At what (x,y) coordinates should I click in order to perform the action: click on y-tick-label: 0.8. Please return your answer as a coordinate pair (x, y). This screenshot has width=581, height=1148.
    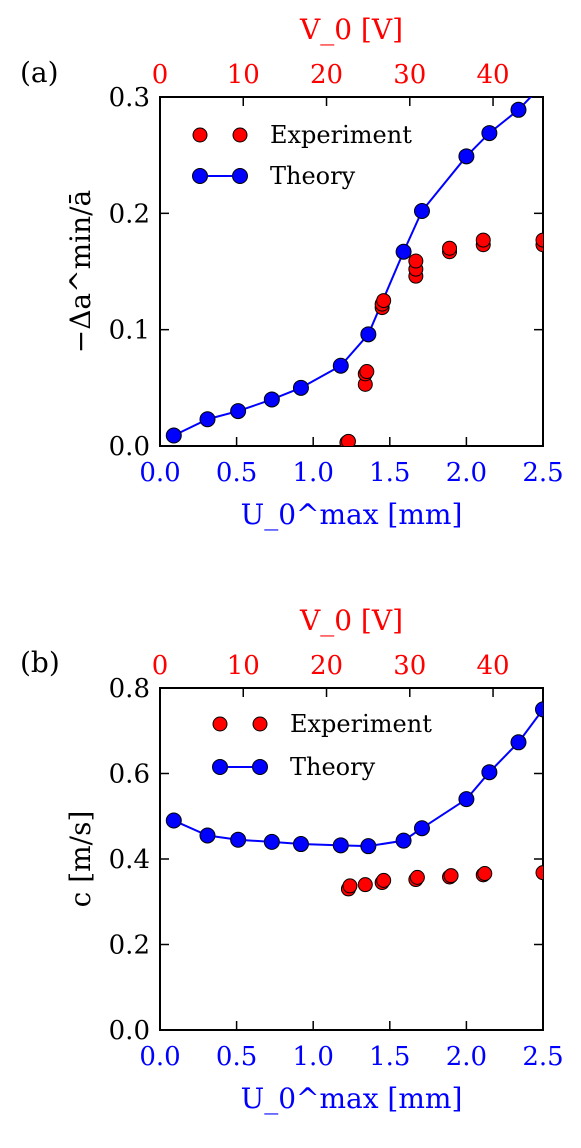
    Looking at the image, I should click on (129, 689).